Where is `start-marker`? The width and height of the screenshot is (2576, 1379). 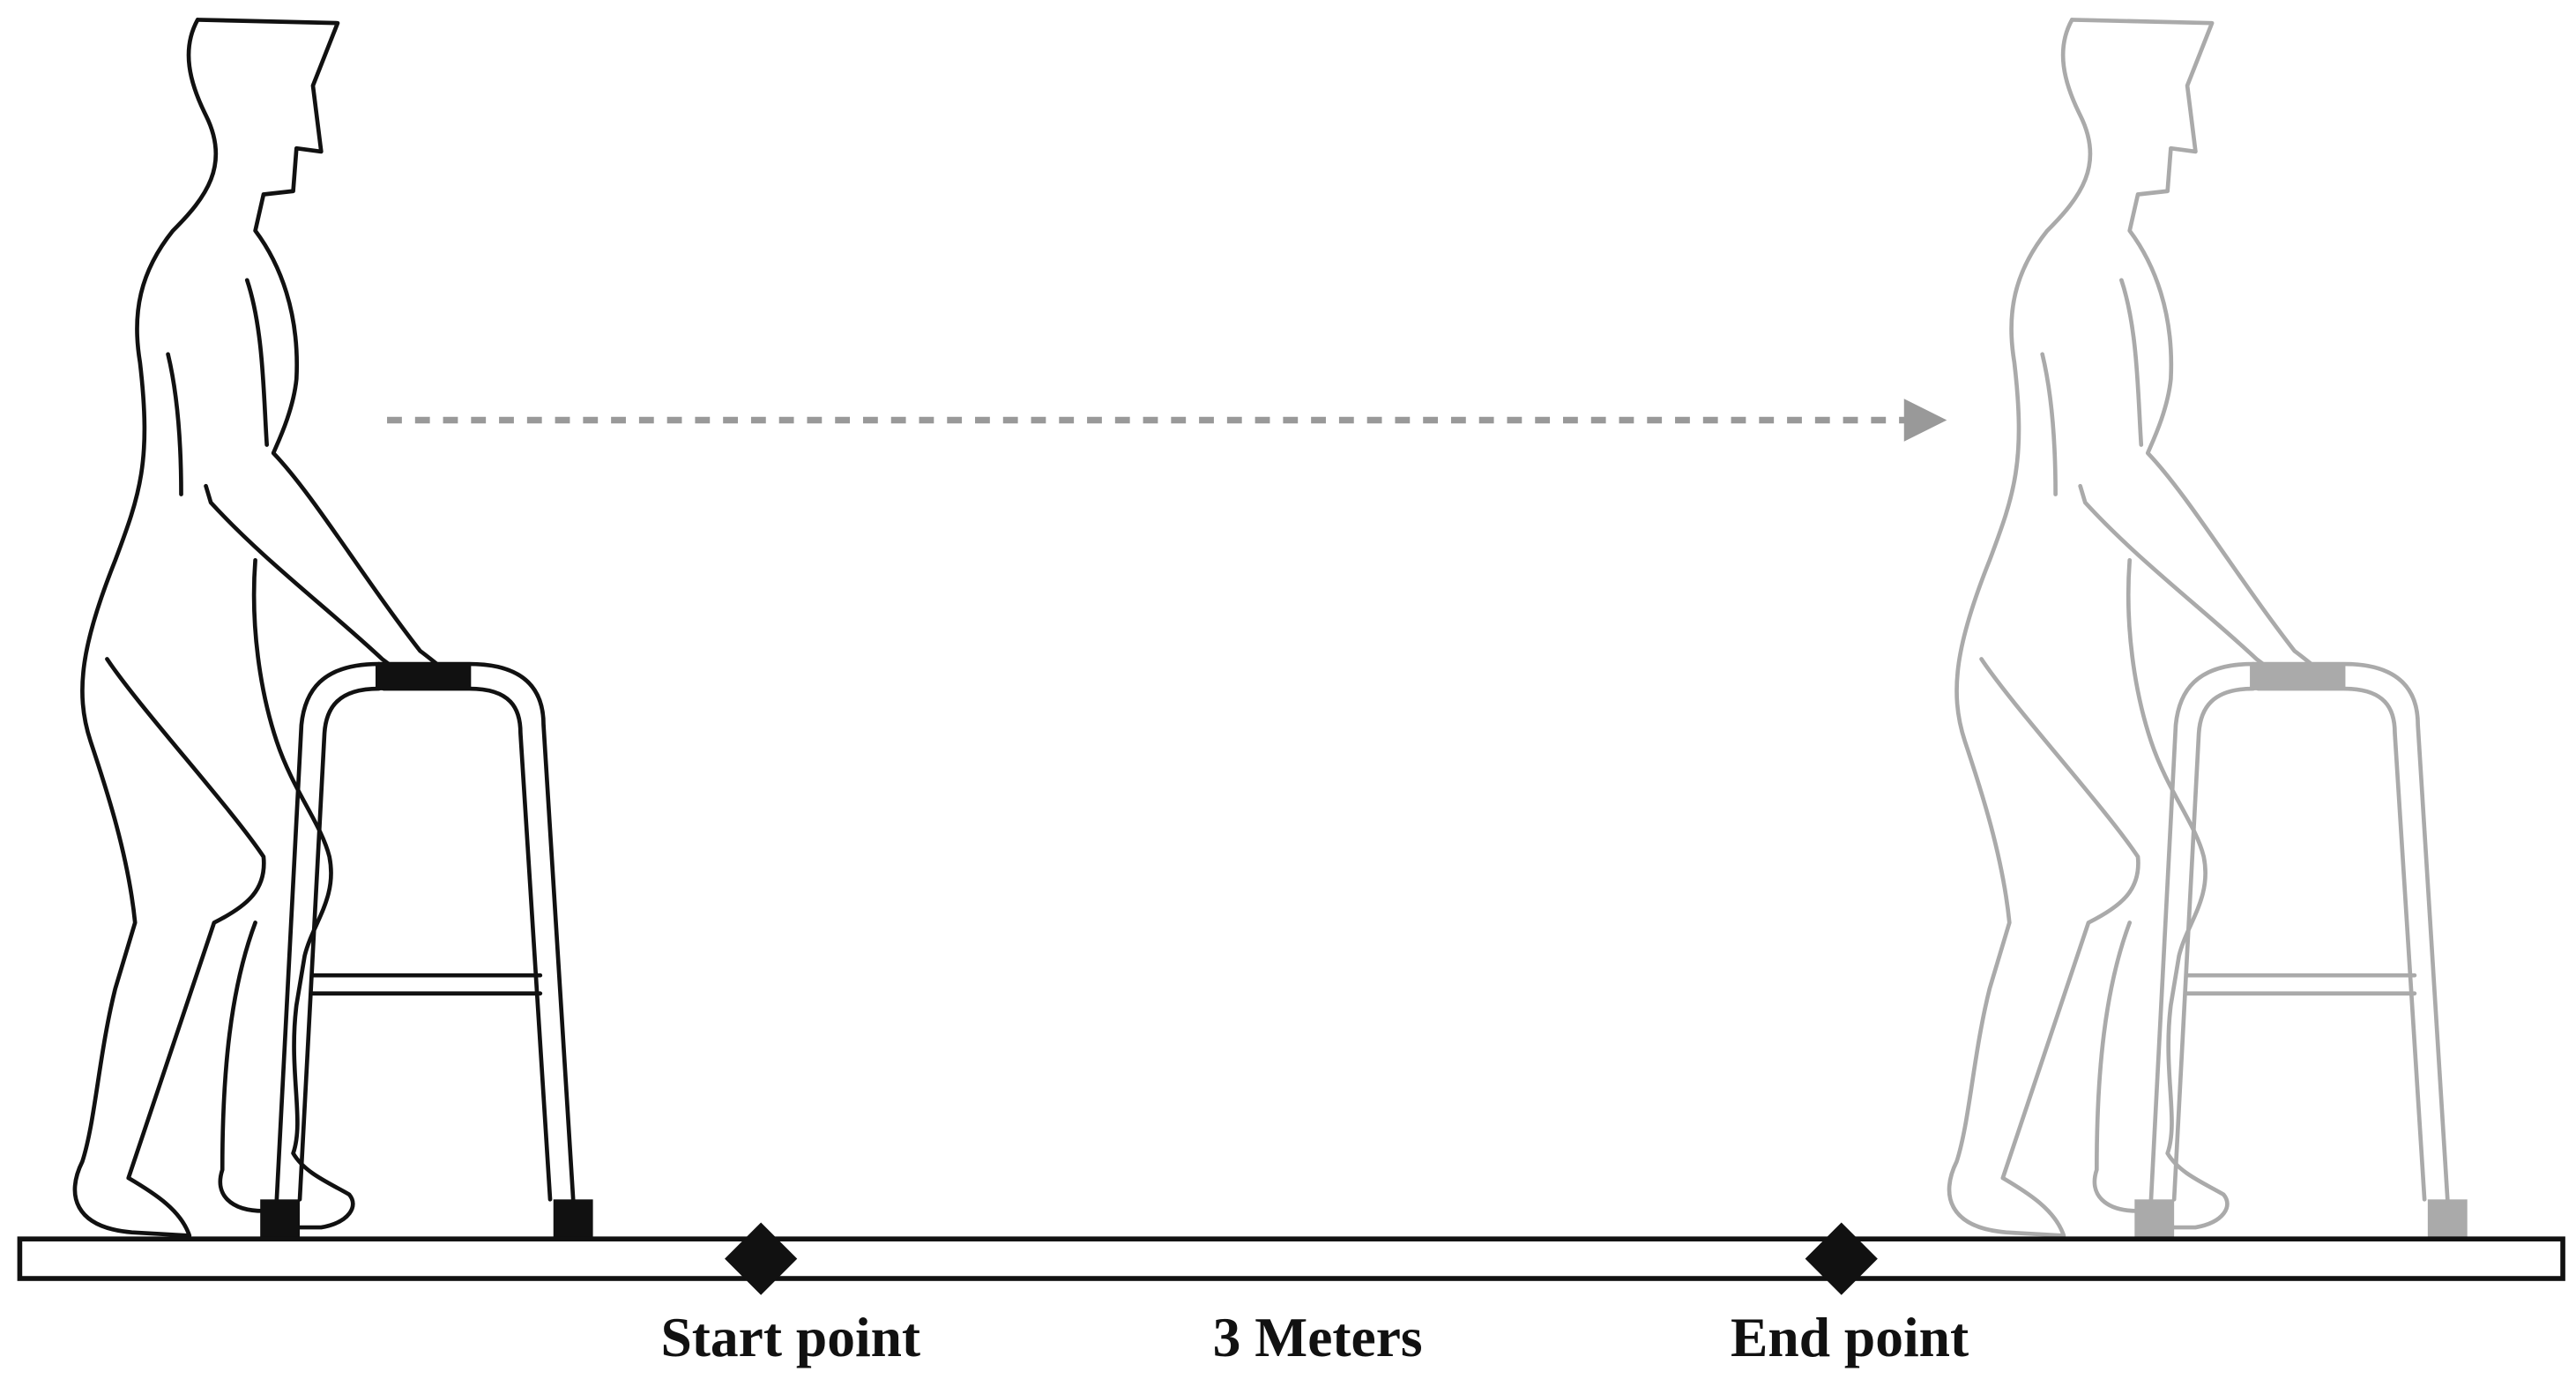 start-marker is located at coordinates (761, 1258).